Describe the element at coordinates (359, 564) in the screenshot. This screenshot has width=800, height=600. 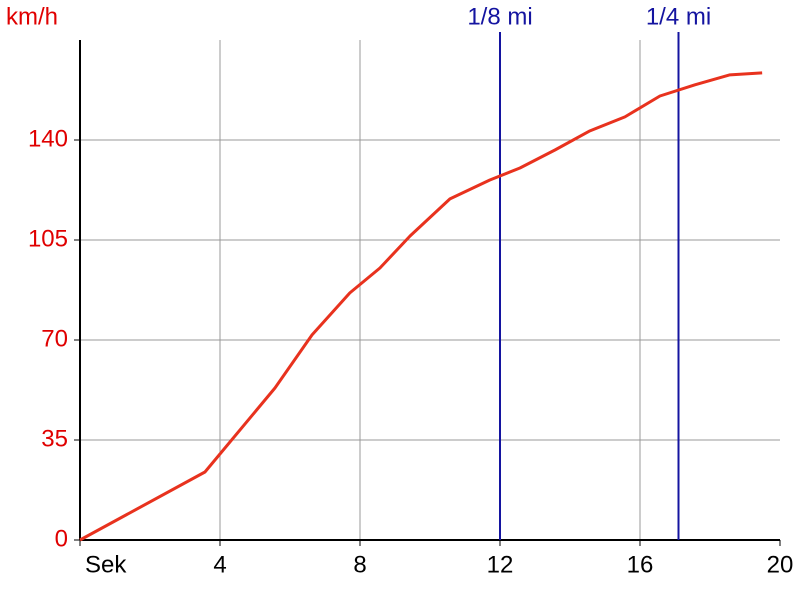
I see `x-tick-label: 8` at that location.